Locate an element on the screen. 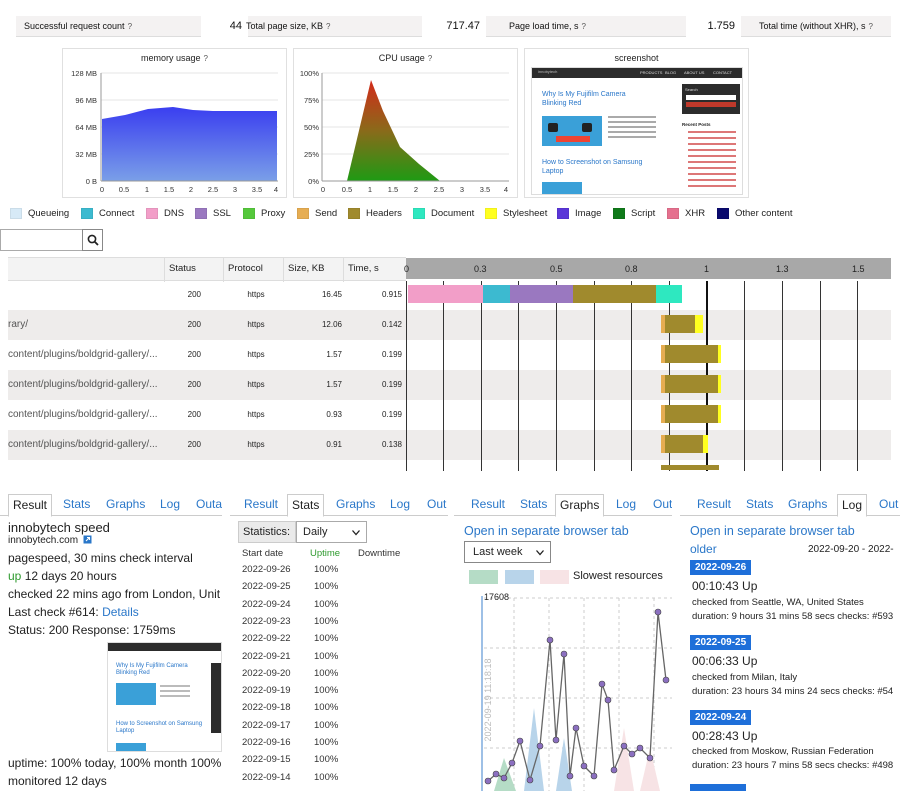 The height and width of the screenshot is (791, 900). col-status: Status is located at coordinates (193, 270).